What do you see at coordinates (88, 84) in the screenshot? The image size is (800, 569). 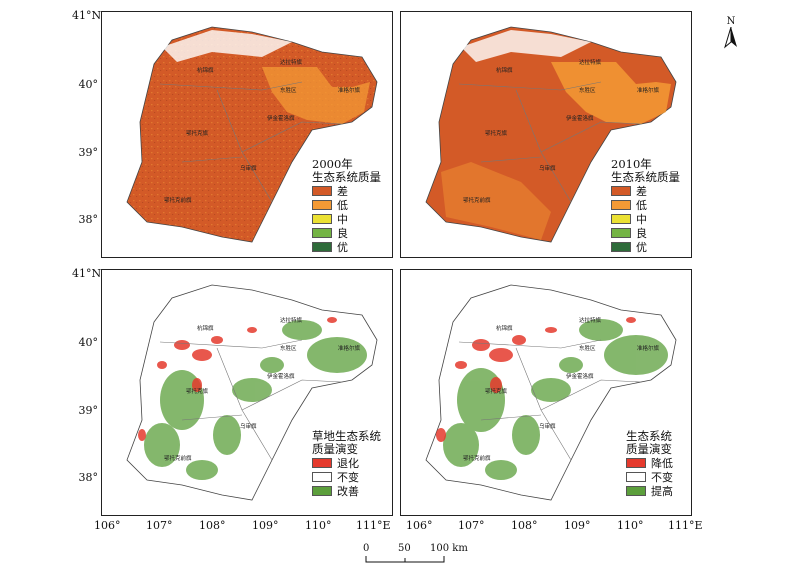 I see `lat-tick-40: 40°` at bounding box center [88, 84].